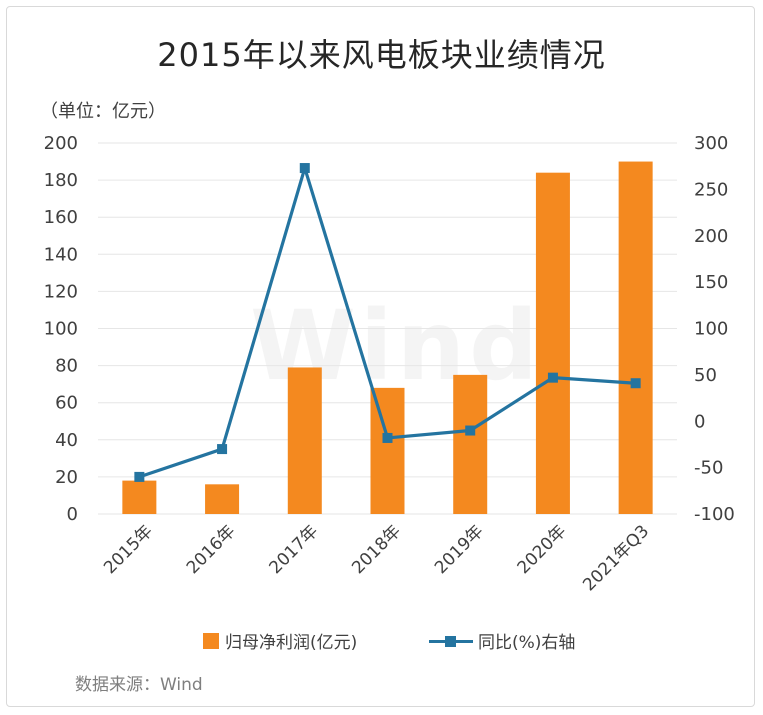 The image size is (763, 715). I want to click on y-tick-left: 160, so click(61, 217).